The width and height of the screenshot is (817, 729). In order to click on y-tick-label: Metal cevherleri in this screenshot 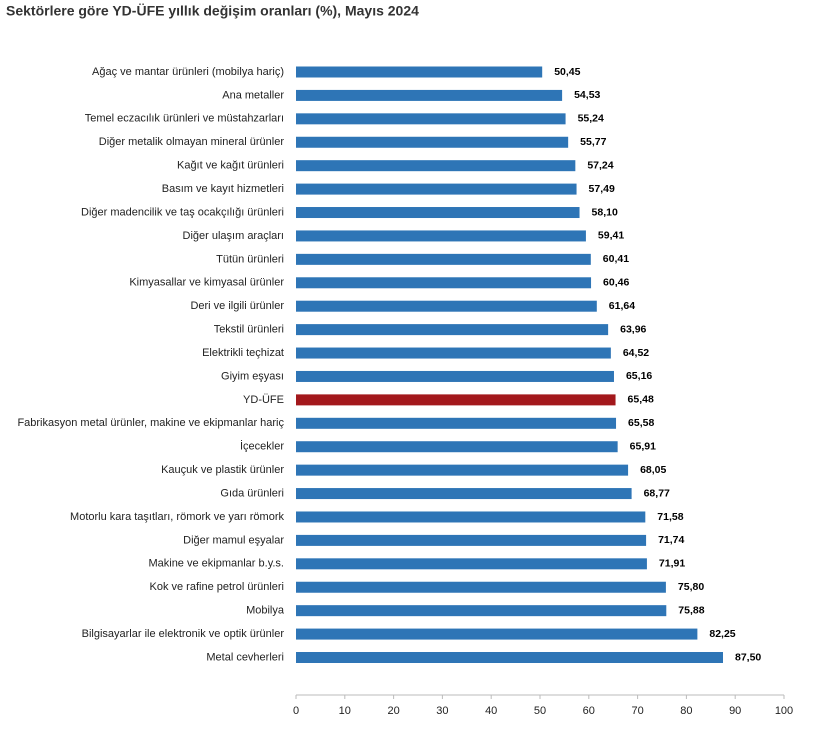, I will do `click(245, 657)`.